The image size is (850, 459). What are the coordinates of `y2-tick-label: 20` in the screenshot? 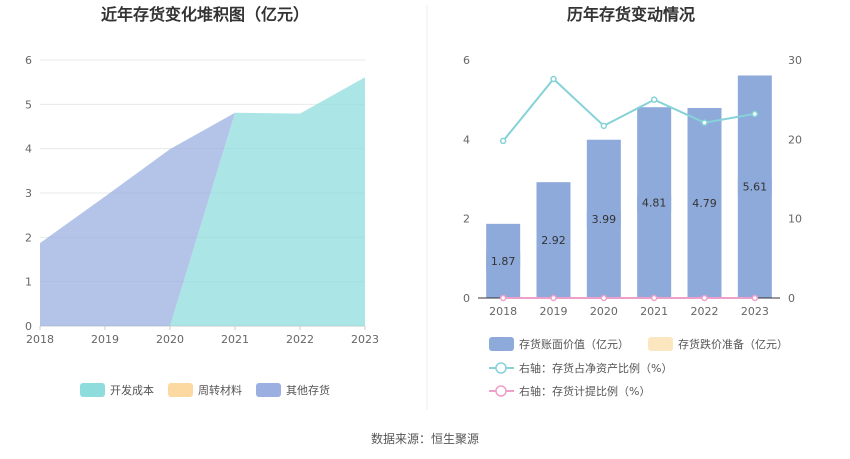 It's located at (795, 139).